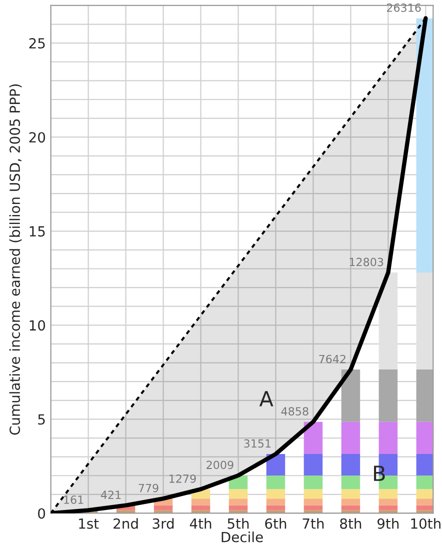  Describe the element at coordinates (148, 488) in the screenshot. I see `annotation: 779` at that location.